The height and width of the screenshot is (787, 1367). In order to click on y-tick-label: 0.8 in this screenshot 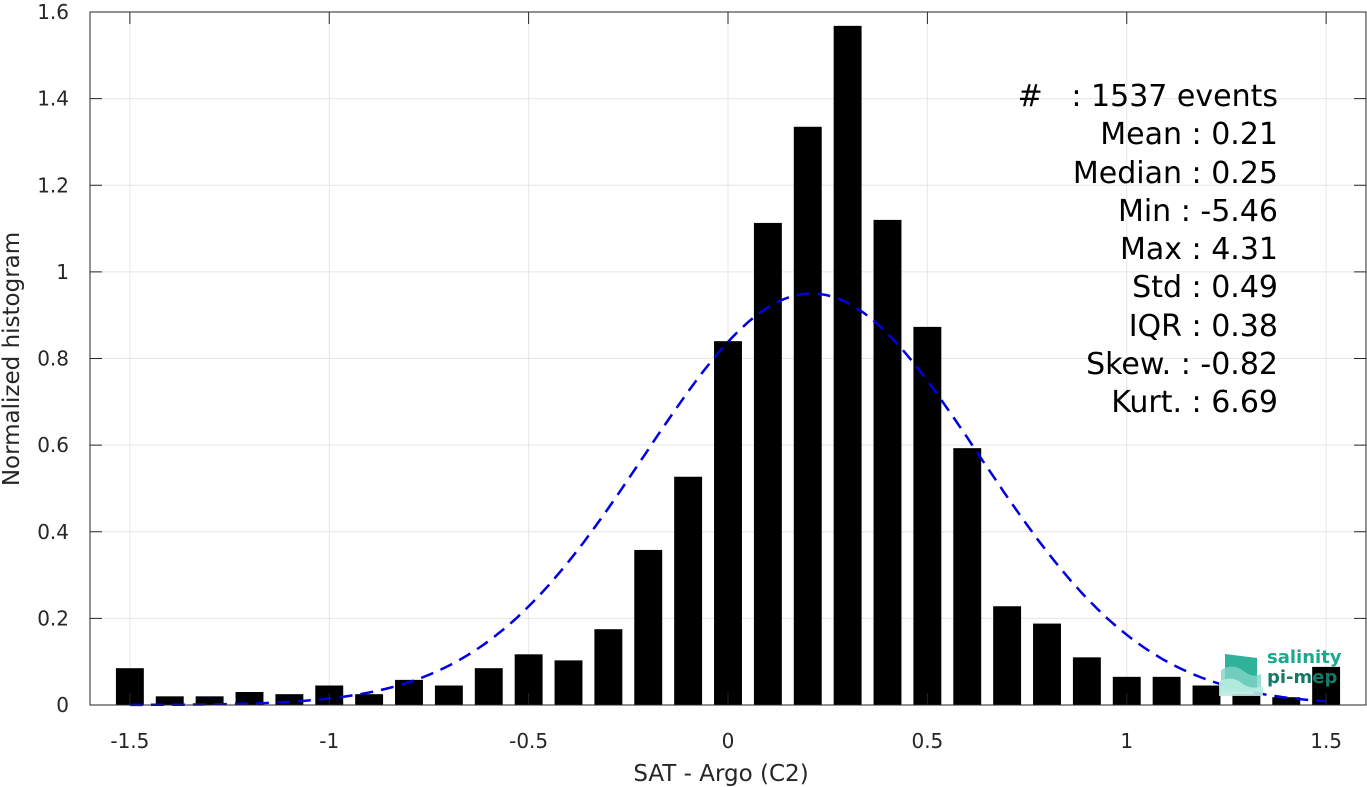, I will do `click(53, 359)`.